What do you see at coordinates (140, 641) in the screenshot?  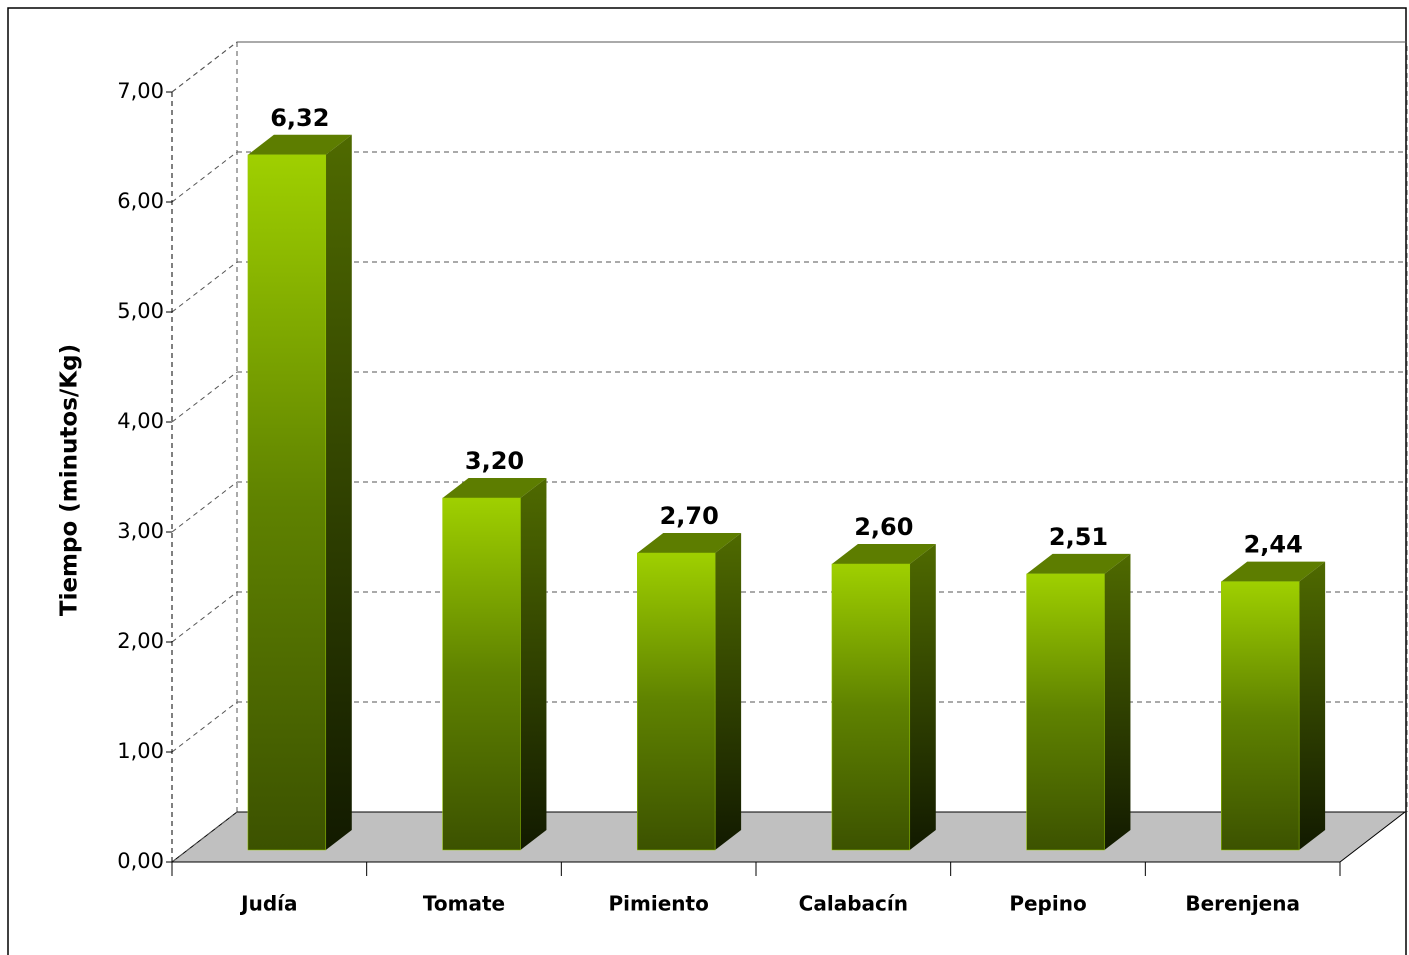 I see `y-tick-label: 2,00` at bounding box center [140, 641].